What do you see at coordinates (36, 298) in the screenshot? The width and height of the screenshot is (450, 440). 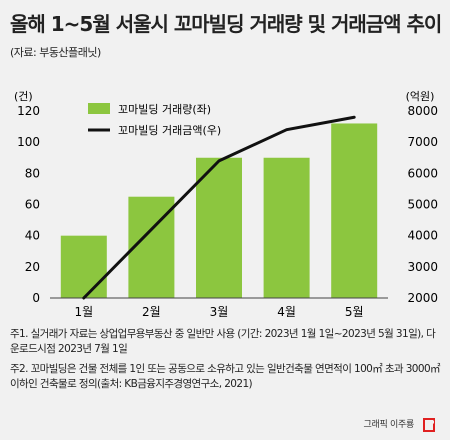 I see `left-tick-label: 0` at bounding box center [36, 298].